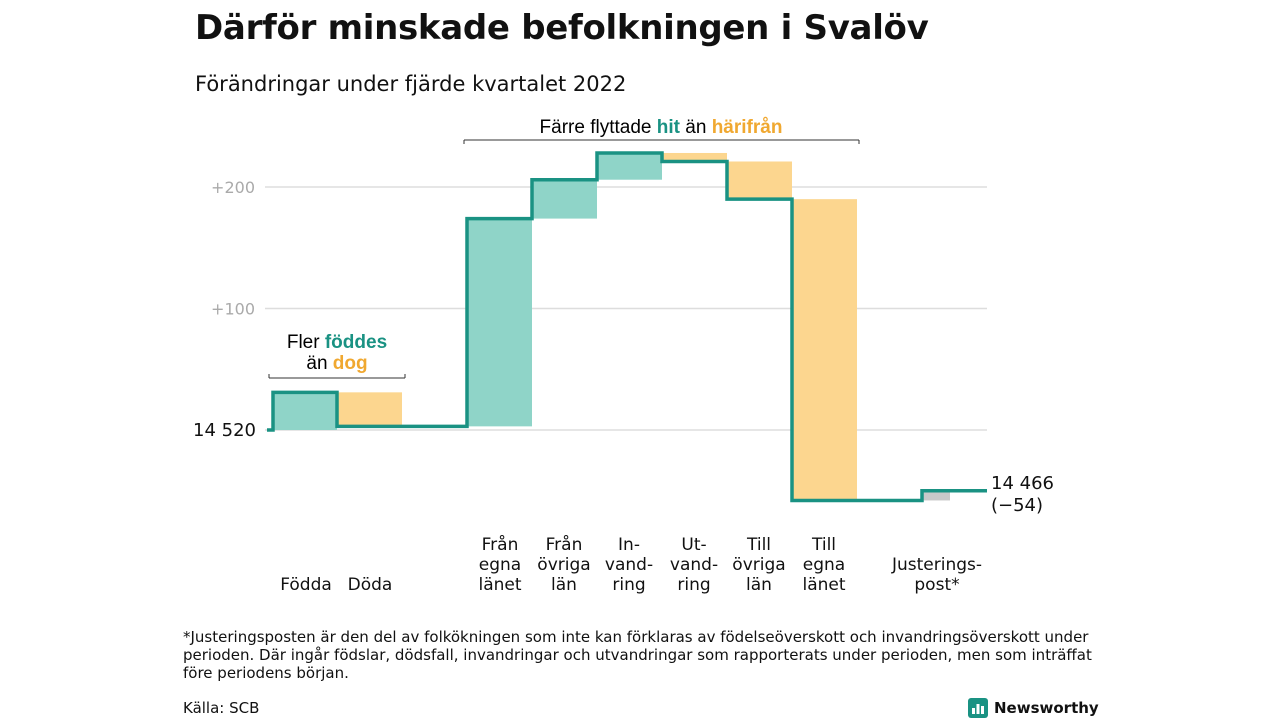 The width and height of the screenshot is (1280, 720). I want to click on births-annotation-line1: Fler föddes, so click(337, 342).